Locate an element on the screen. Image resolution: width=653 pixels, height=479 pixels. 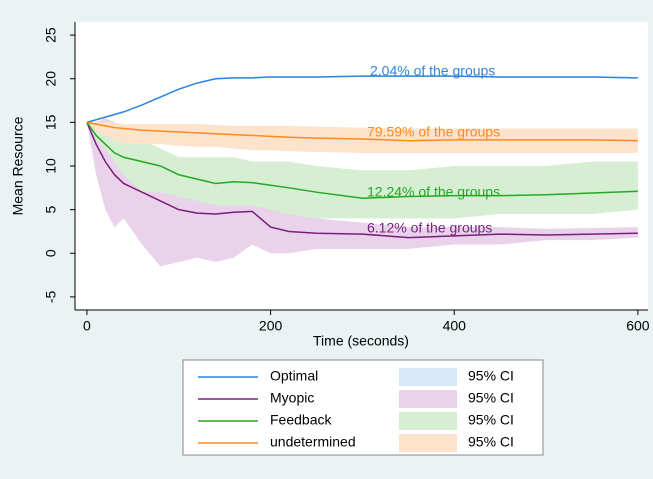
x-tick-label: 600 is located at coordinates (638, 326).